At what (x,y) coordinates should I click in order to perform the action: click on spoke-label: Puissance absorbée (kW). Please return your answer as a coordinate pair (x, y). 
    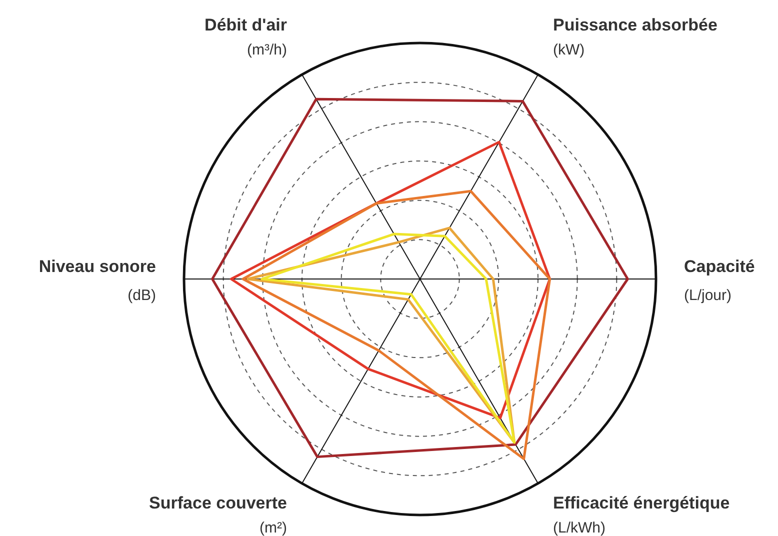
    Looking at the image, I should click on (635, 37).